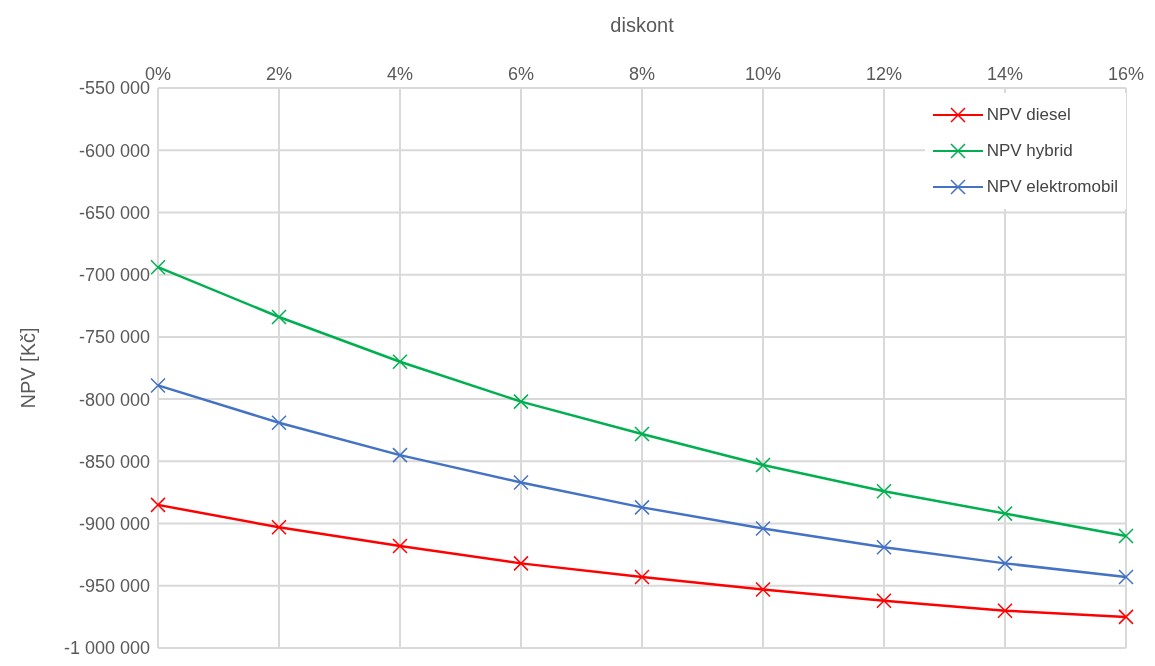 This screenshot has width=1155, height=666. What do you see at coordinates (114, 212) in the screenshot?
I see `y-tick-label: -650 000` at bounding box center [114, 212].